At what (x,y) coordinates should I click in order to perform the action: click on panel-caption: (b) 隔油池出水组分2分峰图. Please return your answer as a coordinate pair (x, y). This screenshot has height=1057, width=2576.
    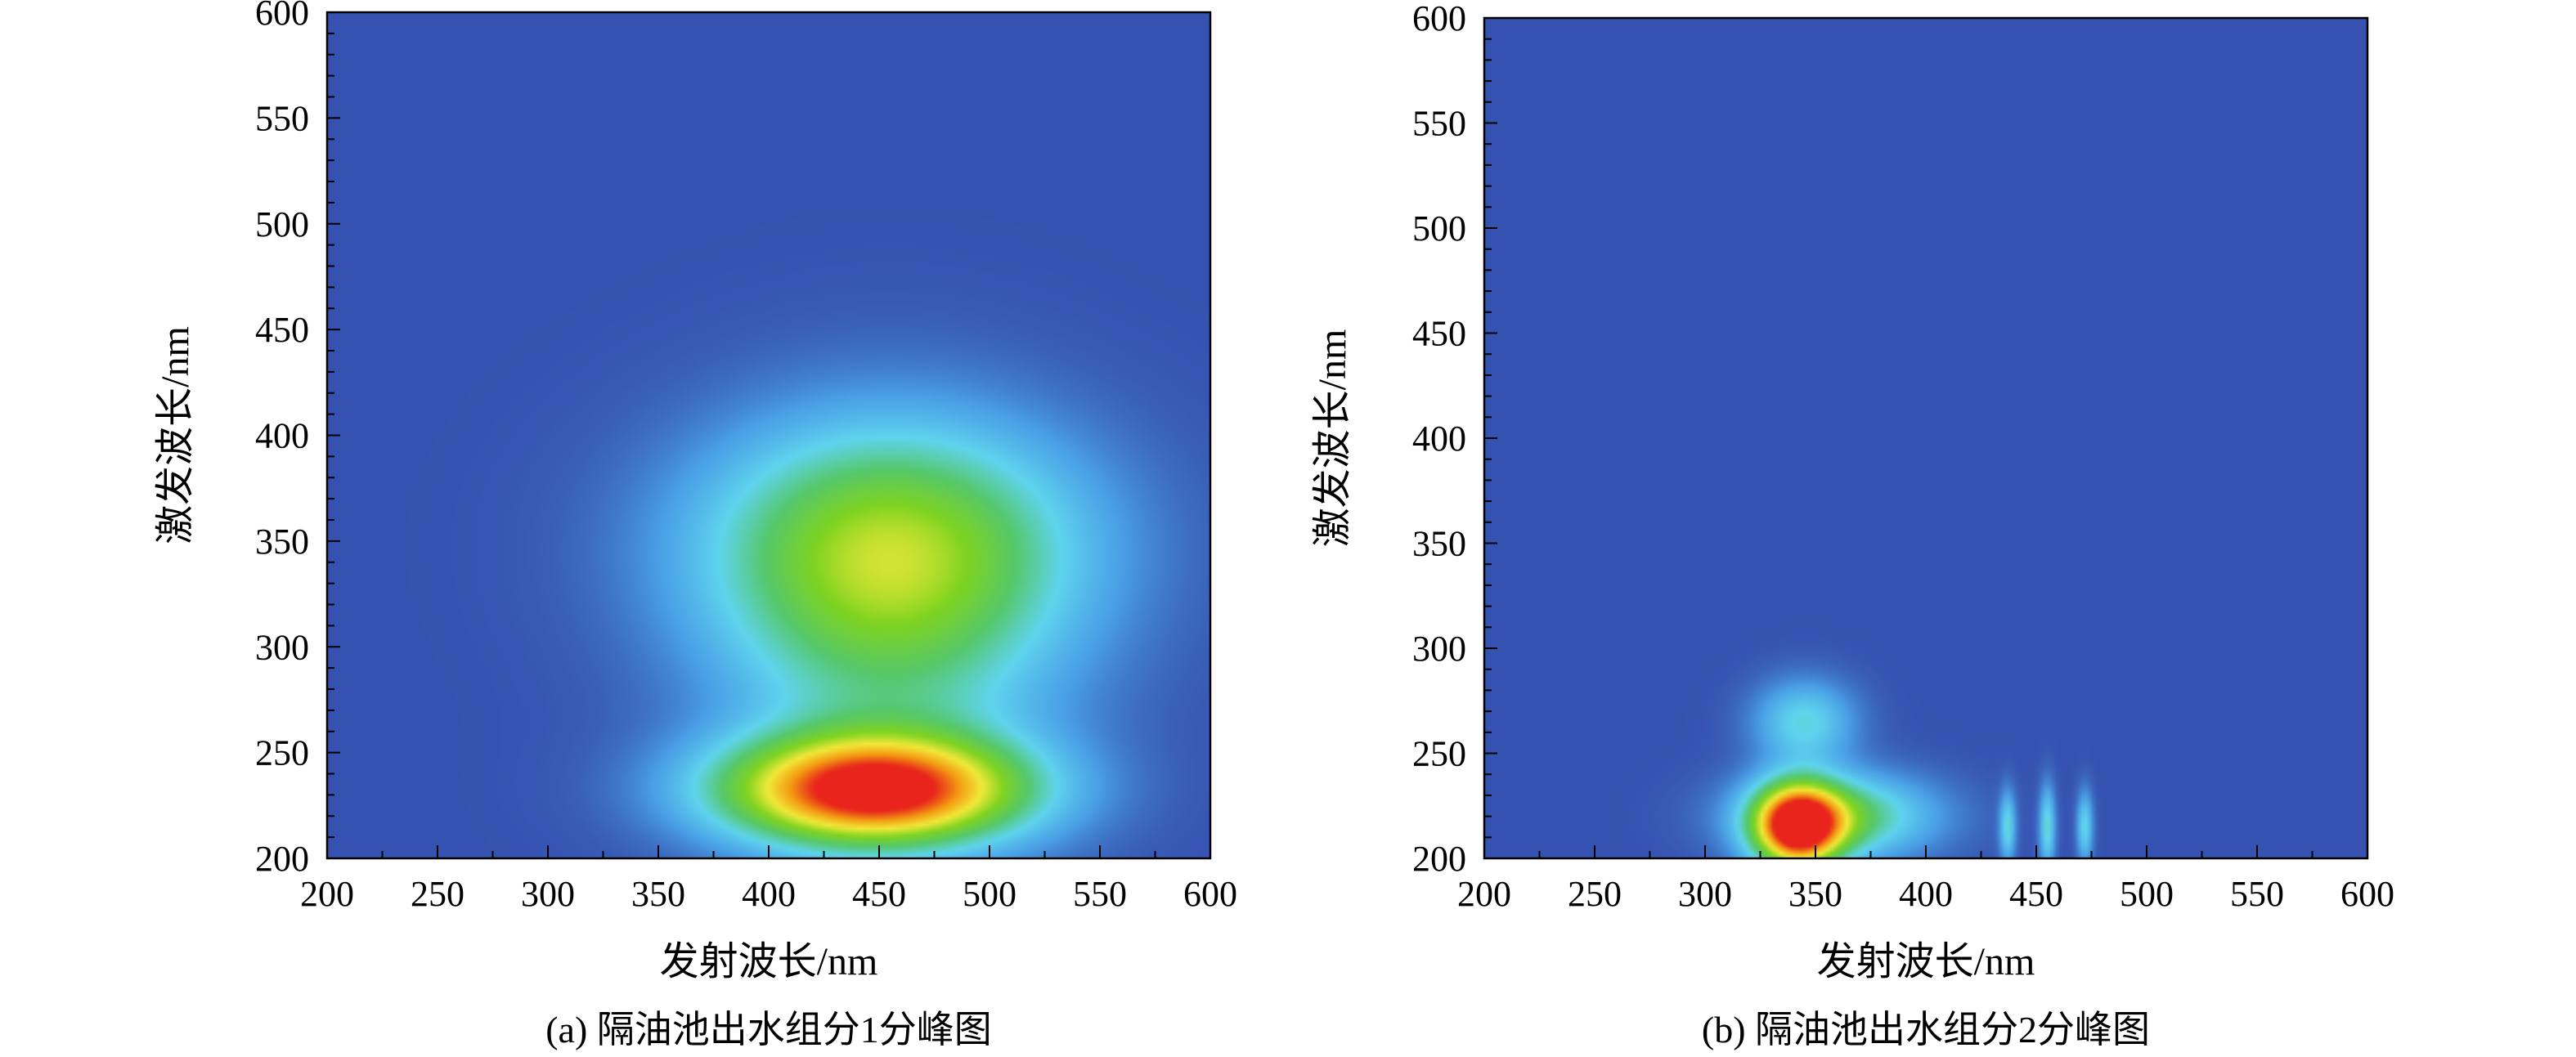
    Looking at the image, I should click on (1926, 1030).